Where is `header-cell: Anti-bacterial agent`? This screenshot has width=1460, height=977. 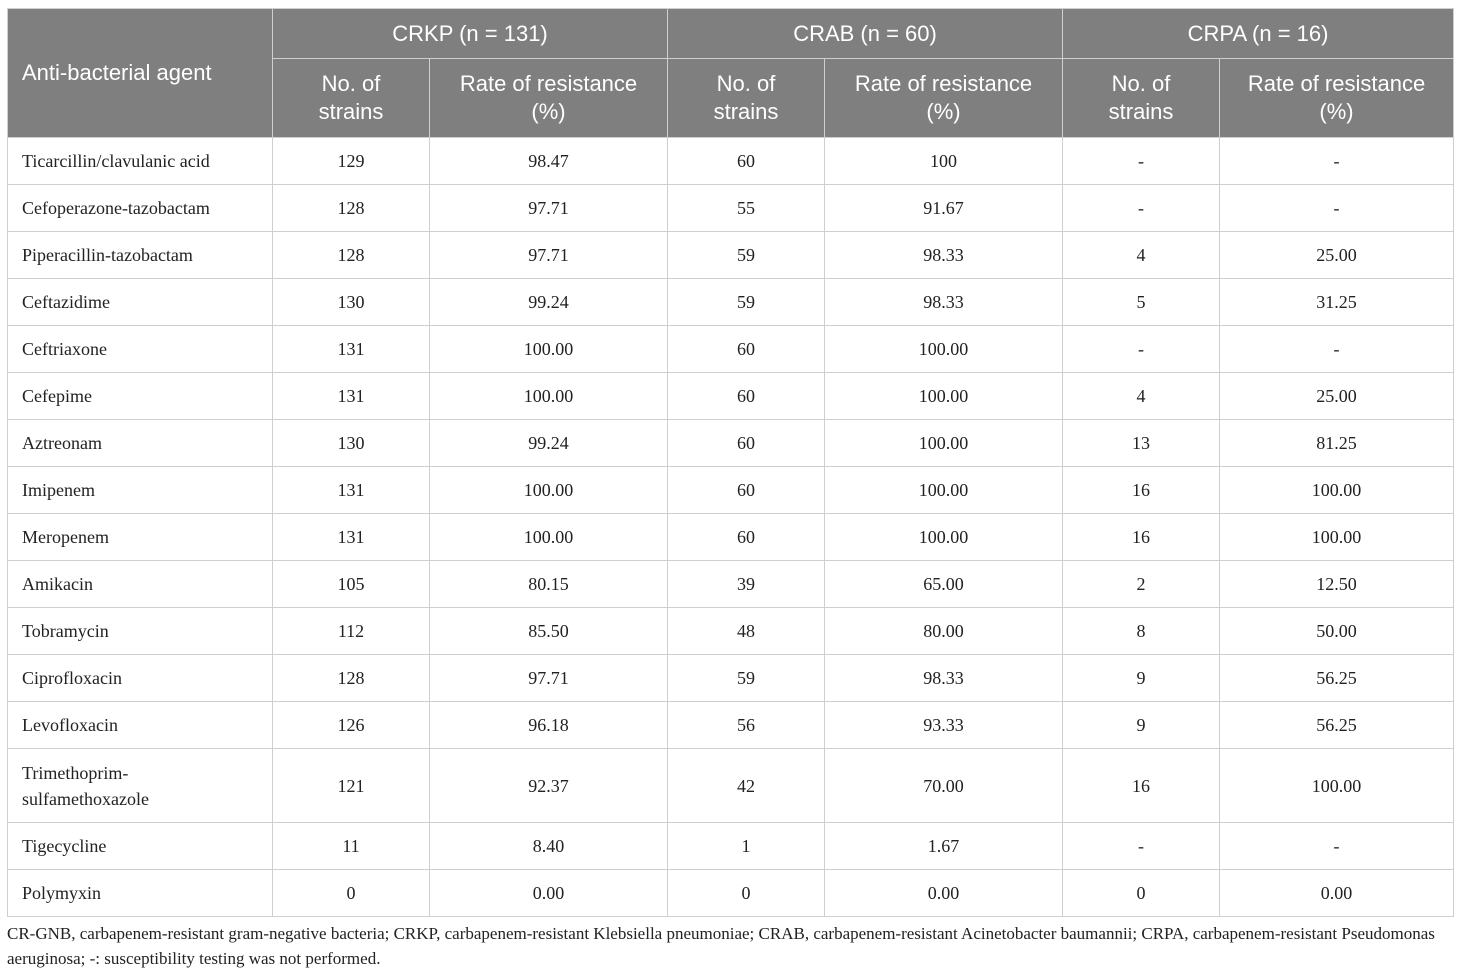
header-cell: Anti-bacterial agent is located at coordinates (140, 73).